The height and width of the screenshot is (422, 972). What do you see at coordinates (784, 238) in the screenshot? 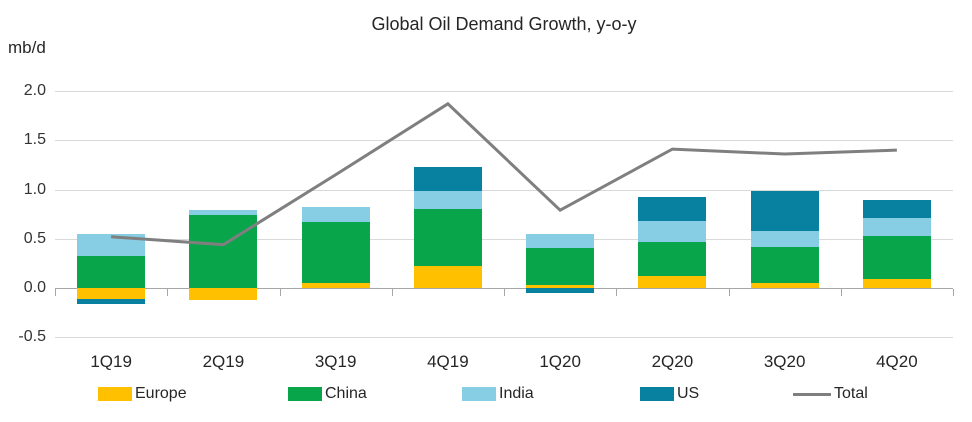
I see `bar-3q20-india` at bounding box center [784, 238].